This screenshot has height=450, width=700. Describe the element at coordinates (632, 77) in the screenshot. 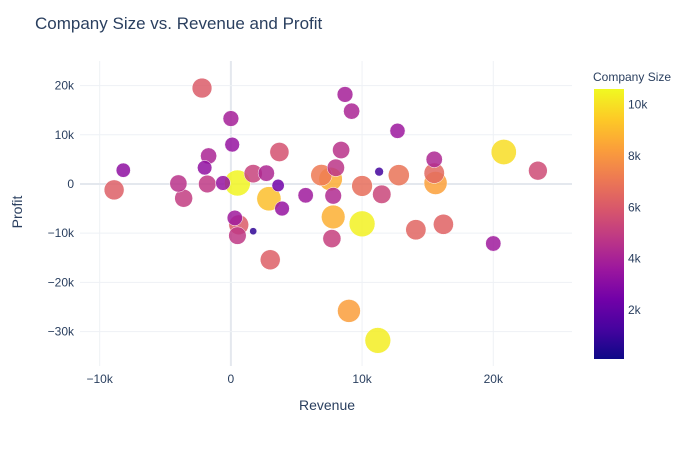

I see `colorbar-title: Company Size` at that location.